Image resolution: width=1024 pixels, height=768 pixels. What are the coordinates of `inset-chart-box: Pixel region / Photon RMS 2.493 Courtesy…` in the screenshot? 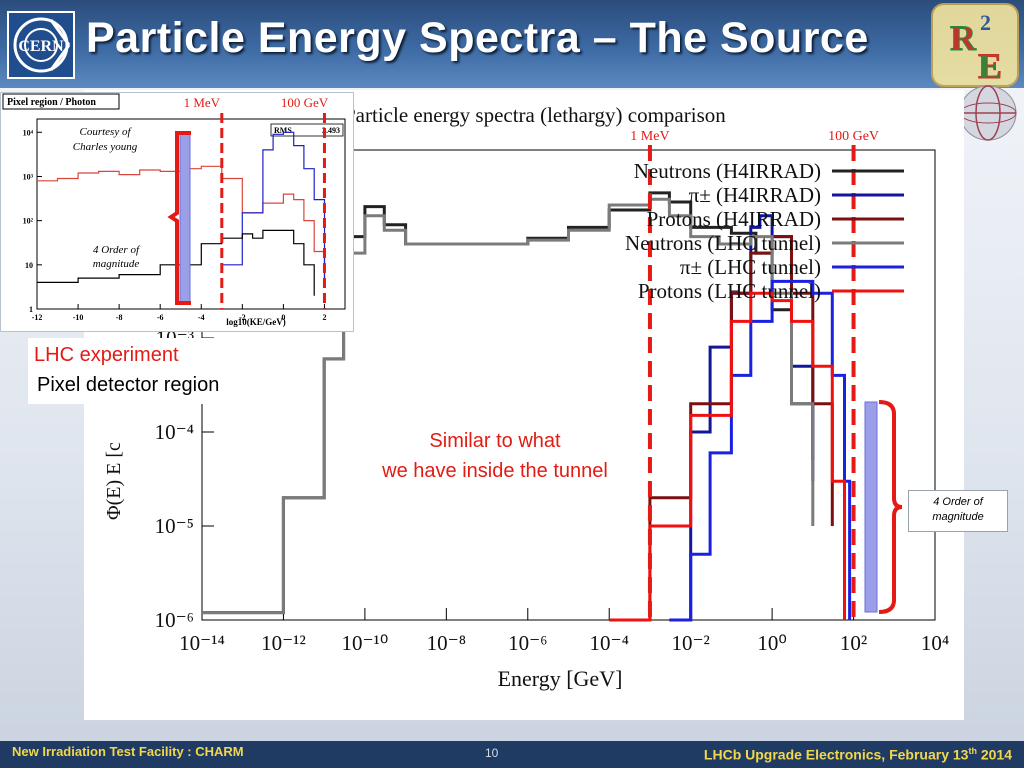 It's located at (177, 212).